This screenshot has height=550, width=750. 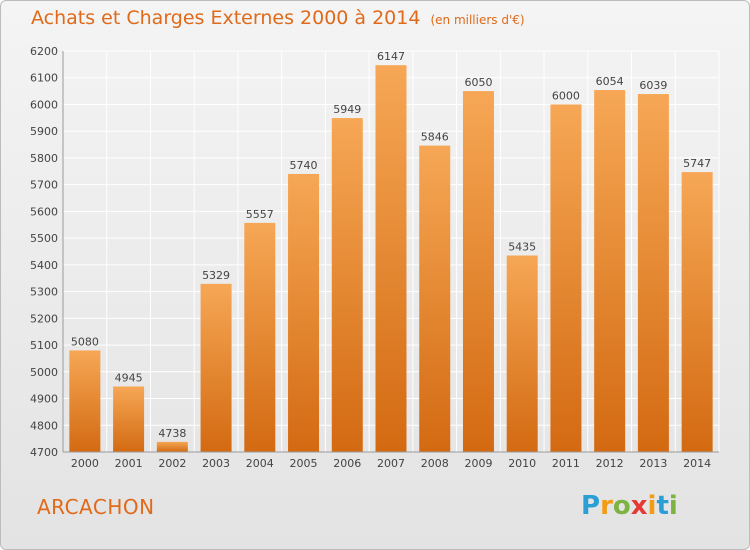 I want to click on x-tick-label: 2005, so click(x=304, y=463).